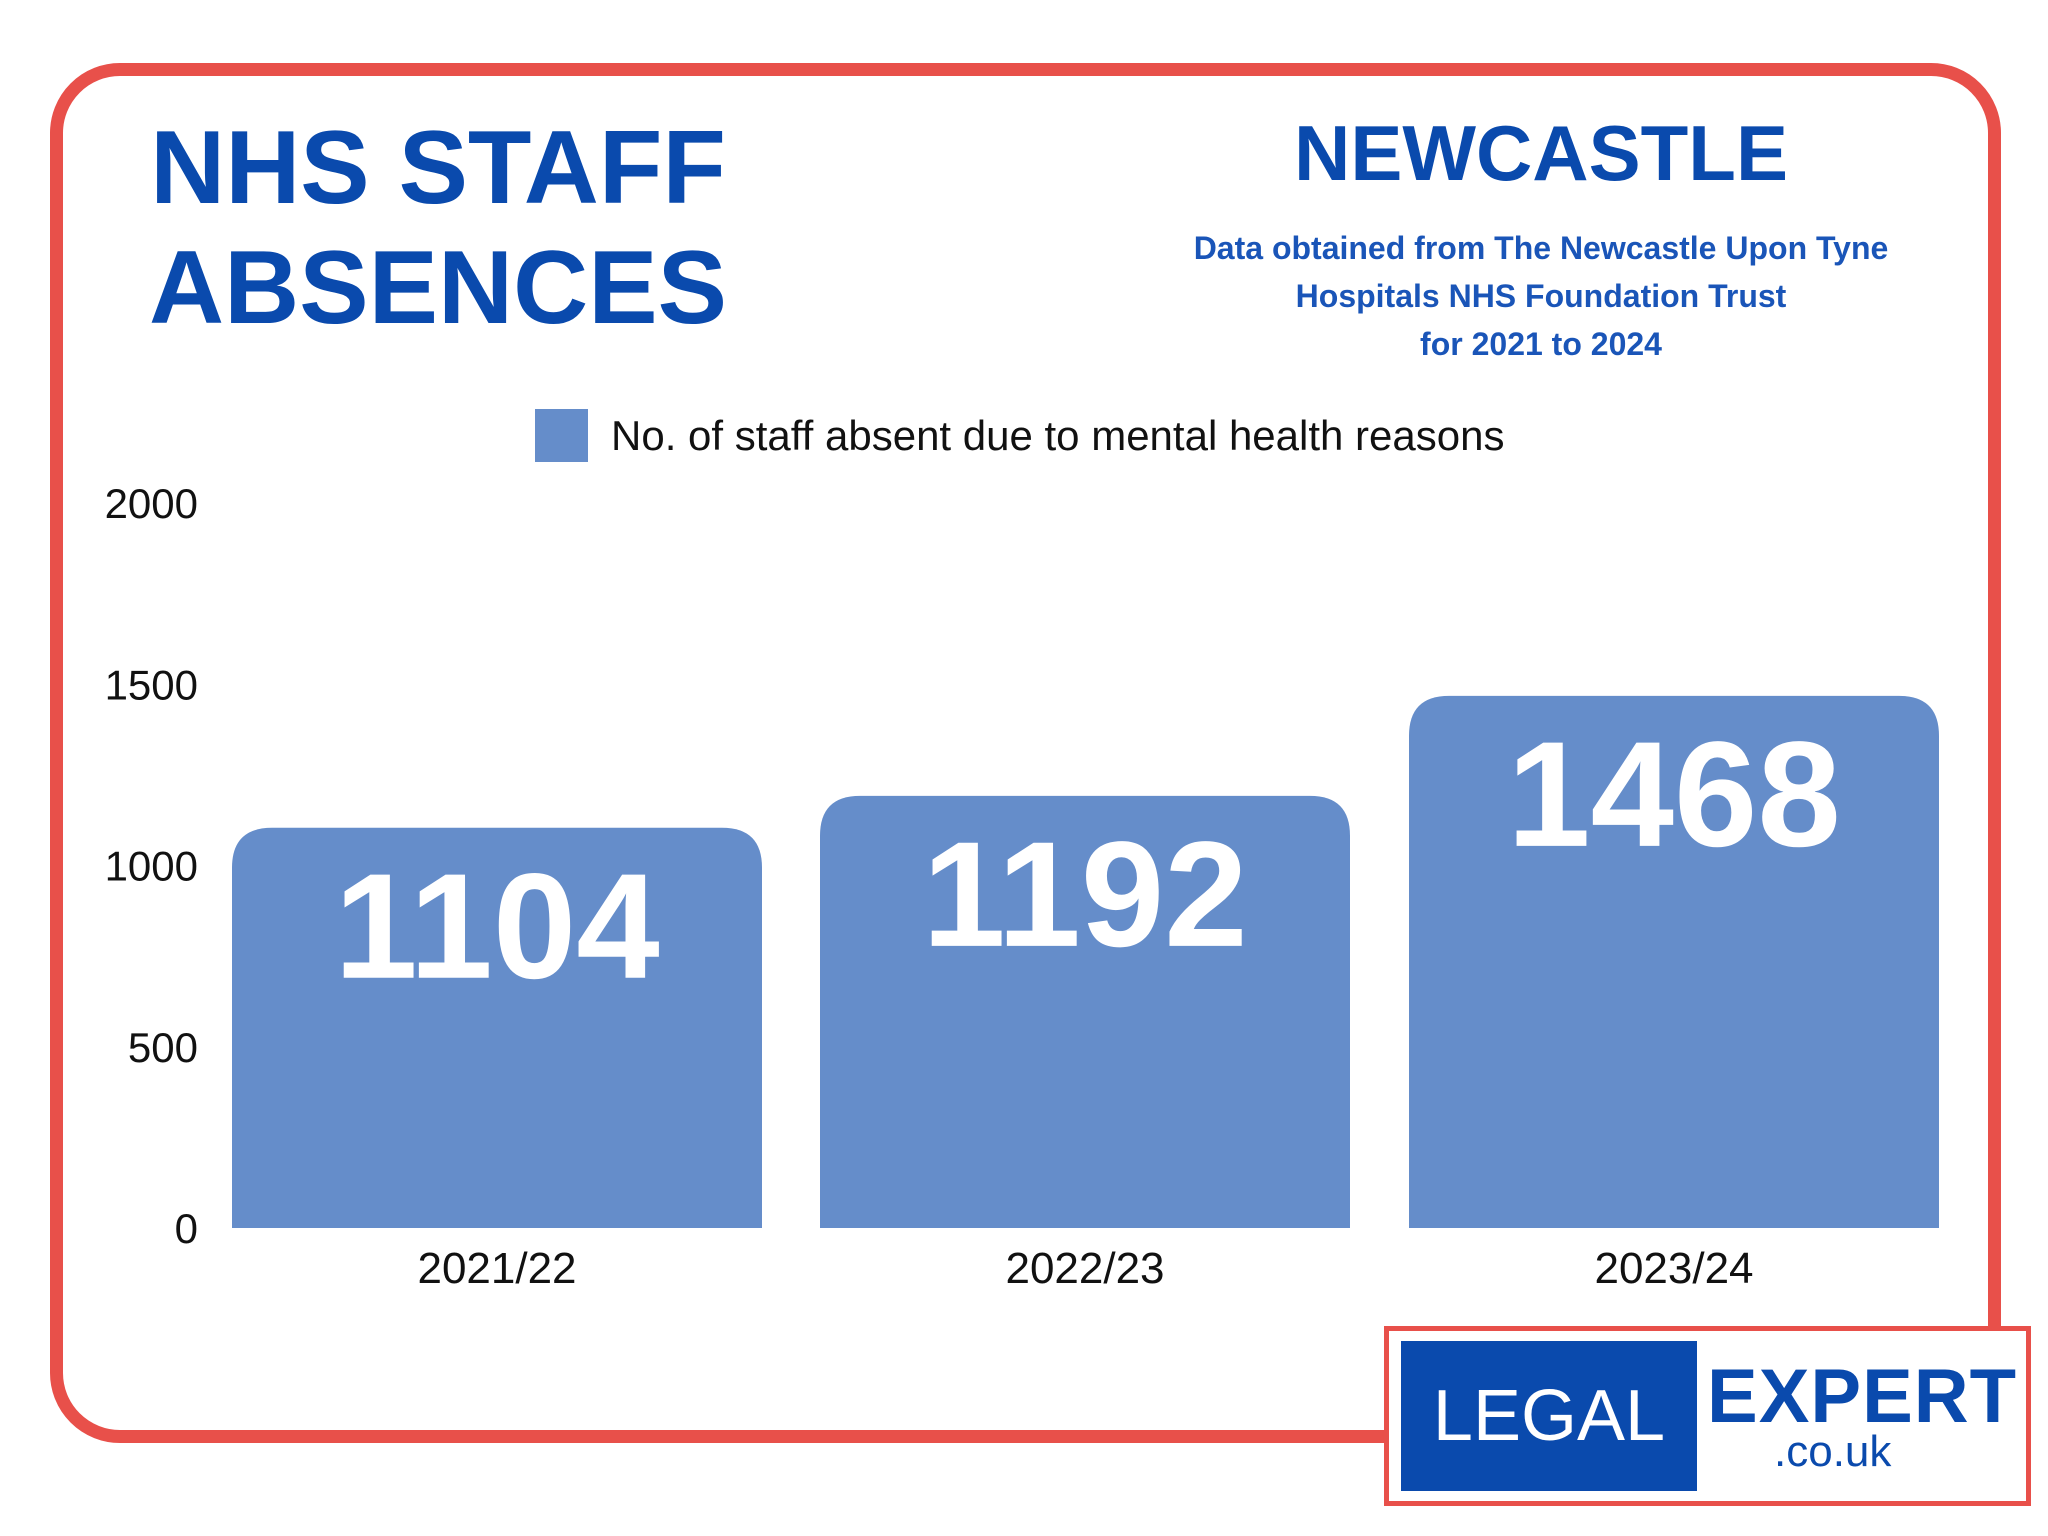 This screenshot has width=2048, height=1536. Describe the element at coordinates (1541, 344) in the screenshot. I see `source-line-3: for 2021 to 2024` at that location.